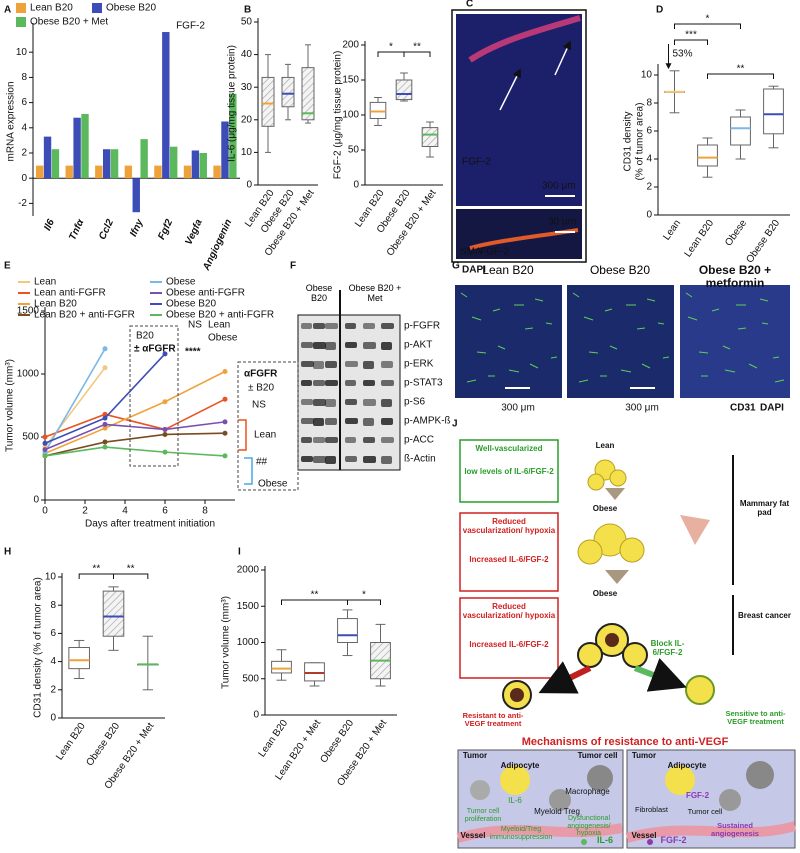  What do you see at coordinates (51, 577) in the screenshot?
I see `y-tick-label: 10` at bounding box center [51, 577].